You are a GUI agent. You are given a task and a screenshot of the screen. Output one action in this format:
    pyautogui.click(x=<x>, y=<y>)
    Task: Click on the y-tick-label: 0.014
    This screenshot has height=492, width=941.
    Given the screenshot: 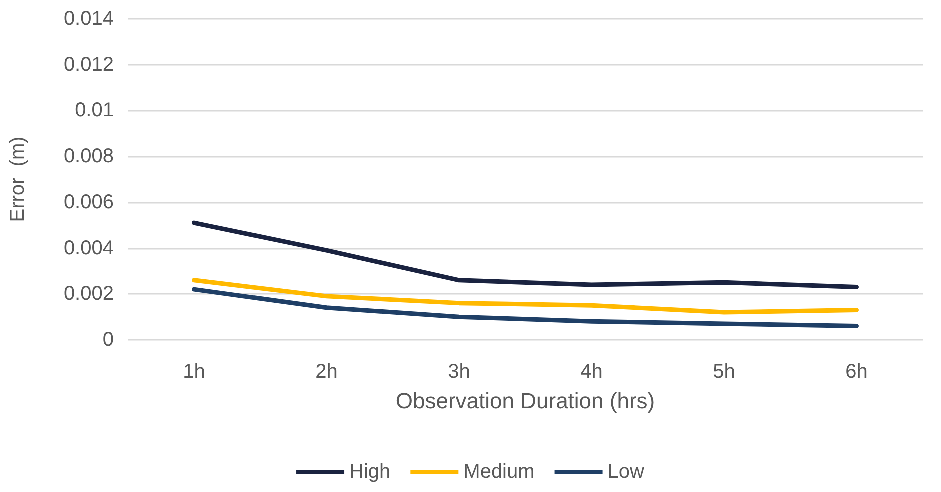 What is the action you would take?
    pyautogui.click(x=89, y=19)
    